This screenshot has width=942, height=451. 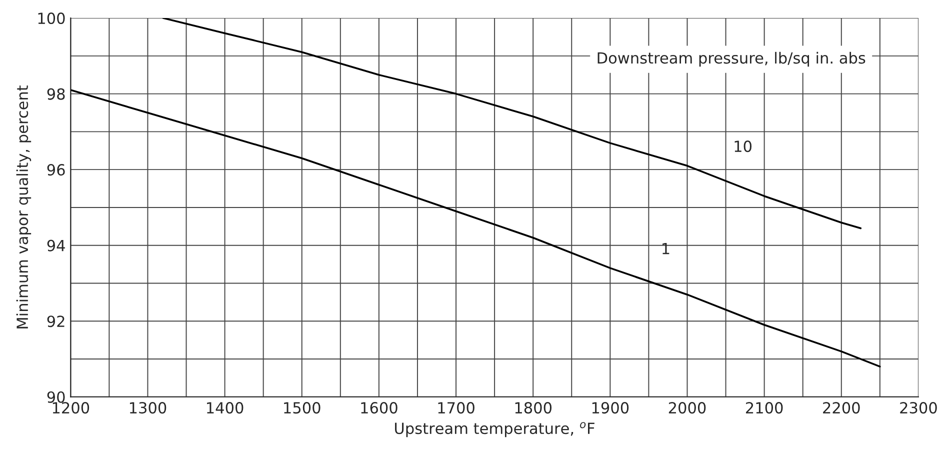 I want to click on x-tick-label: 1200, so click(x=71, y=408).